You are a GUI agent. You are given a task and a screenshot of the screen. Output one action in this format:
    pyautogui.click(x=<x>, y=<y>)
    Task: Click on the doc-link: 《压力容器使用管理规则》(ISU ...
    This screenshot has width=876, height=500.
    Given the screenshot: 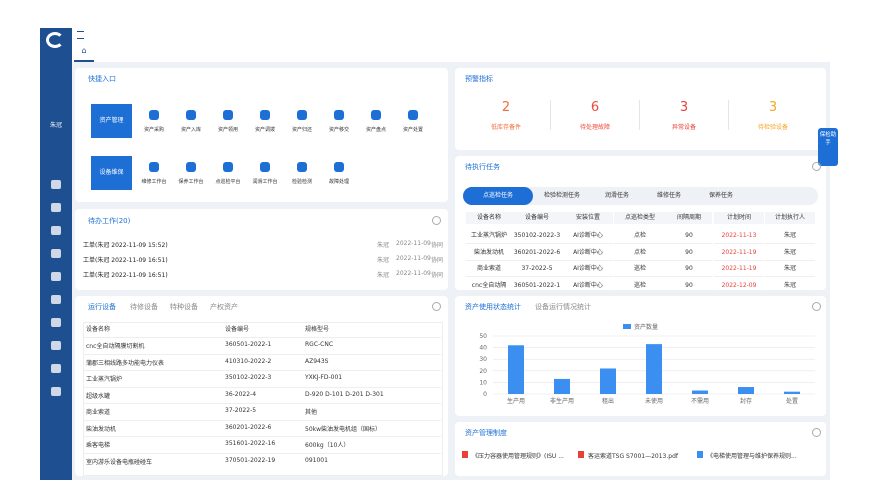 What is the action you would take?
    pyautogui.click(x=518, y=456)
    